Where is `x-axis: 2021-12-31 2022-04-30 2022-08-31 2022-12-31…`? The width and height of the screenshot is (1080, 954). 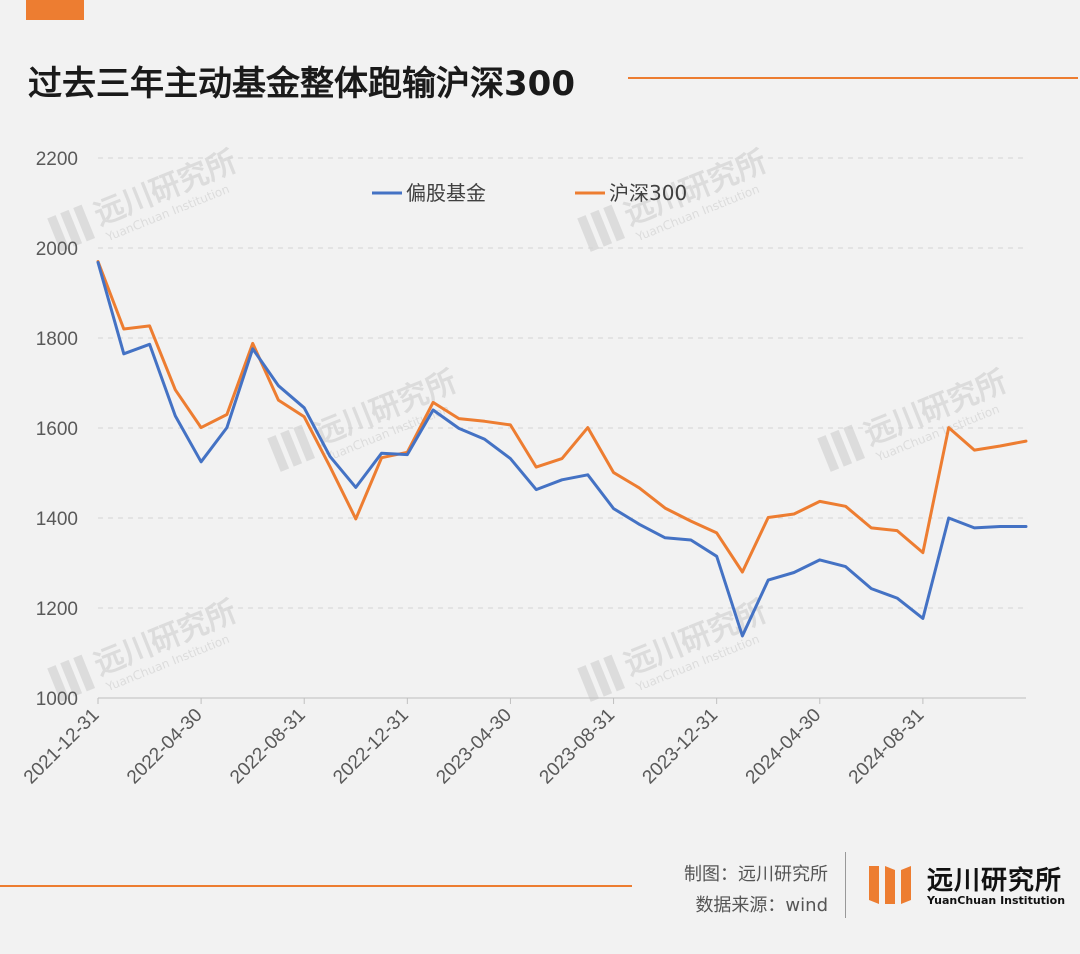 x-axis: 2021-12-31 2022-04-30 2022-08-31 2022-12-31… is located at coordinates (474, 743).